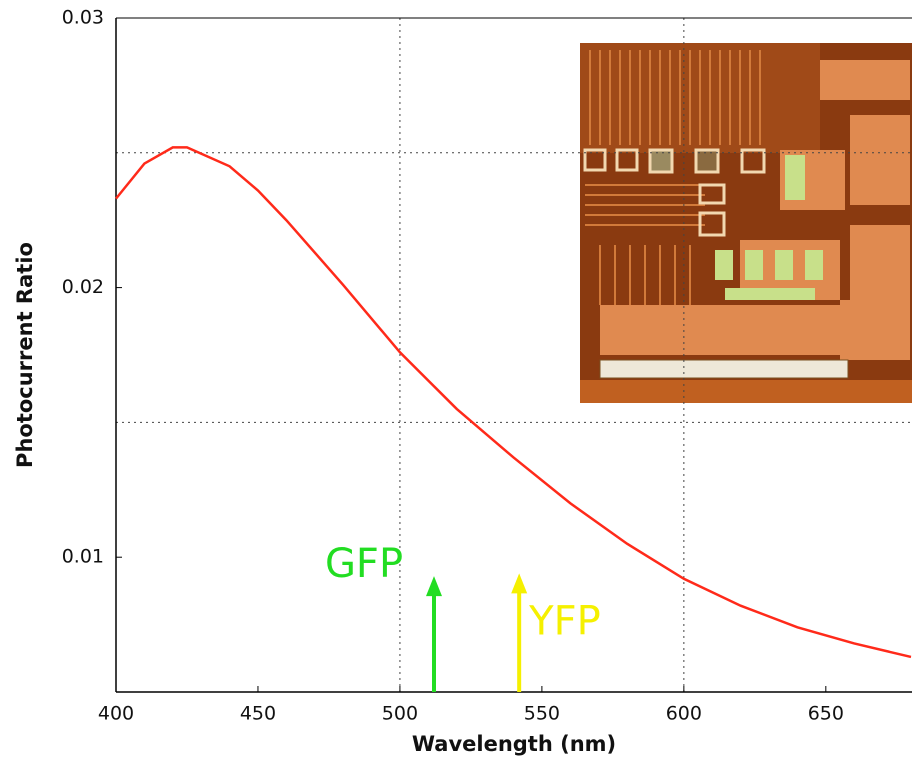  What do you see at coordinates (258, 714) in the screenshot?
I see `x-tick-label: 450` at bounding box center [258, 714].